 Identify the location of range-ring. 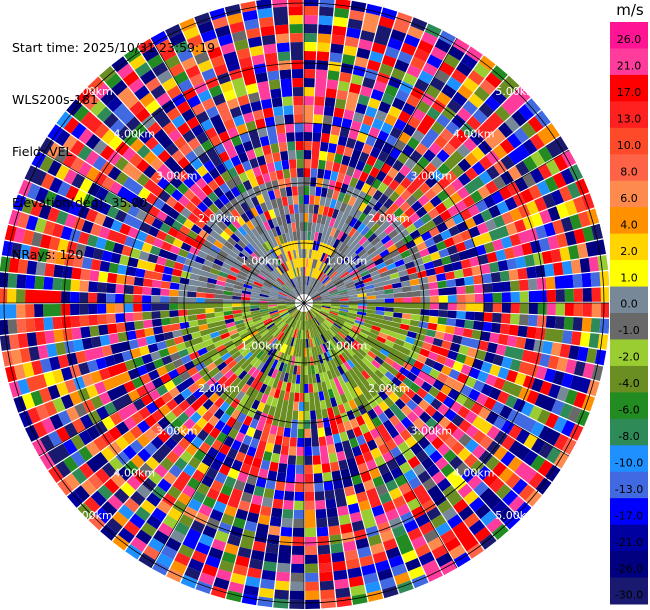
(304, 303).